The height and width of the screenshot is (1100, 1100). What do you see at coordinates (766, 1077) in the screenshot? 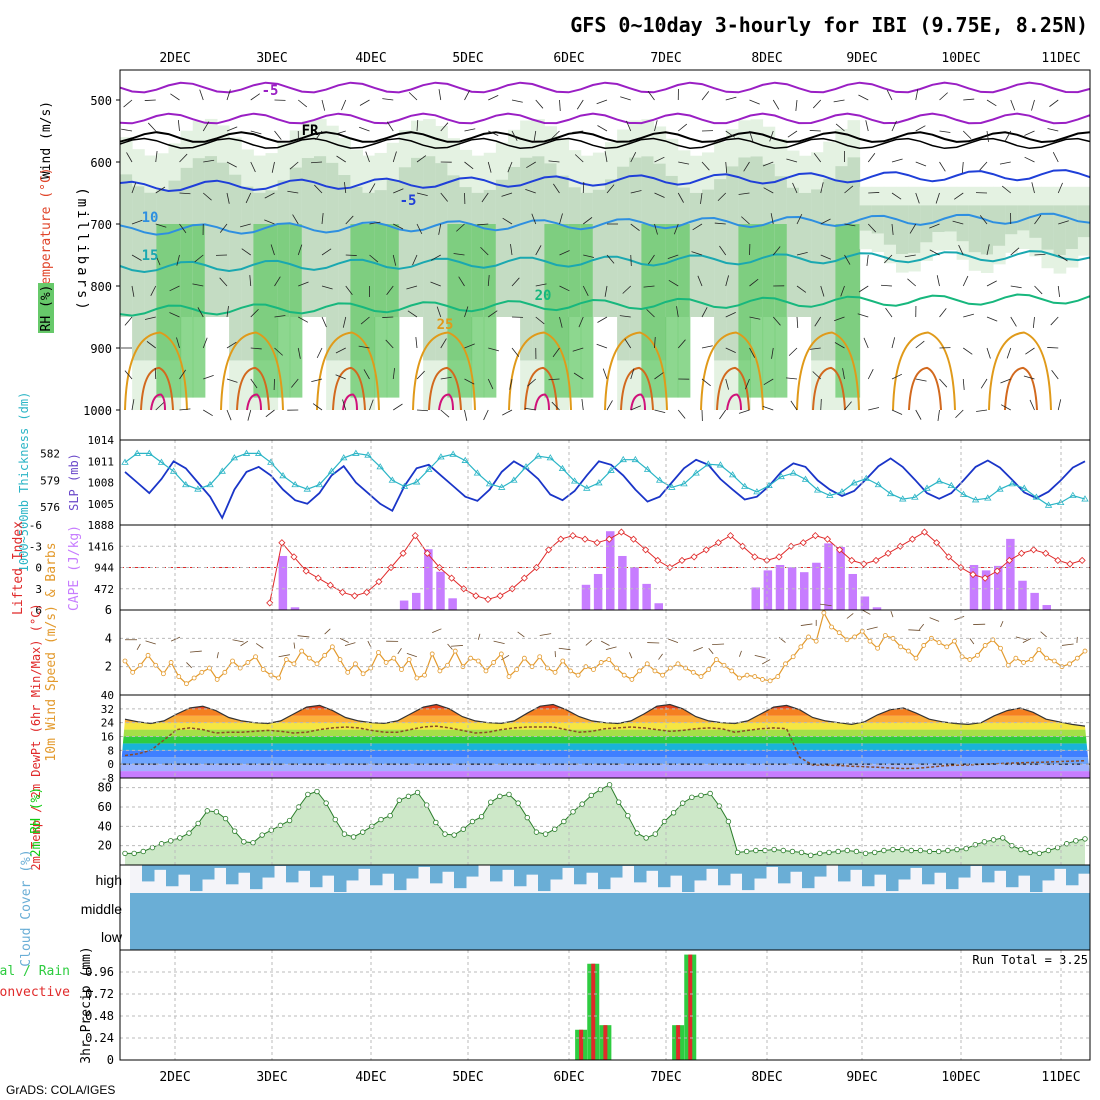
I see `bottom-date-label: 8DEC` at bounding box center [766, 1077].